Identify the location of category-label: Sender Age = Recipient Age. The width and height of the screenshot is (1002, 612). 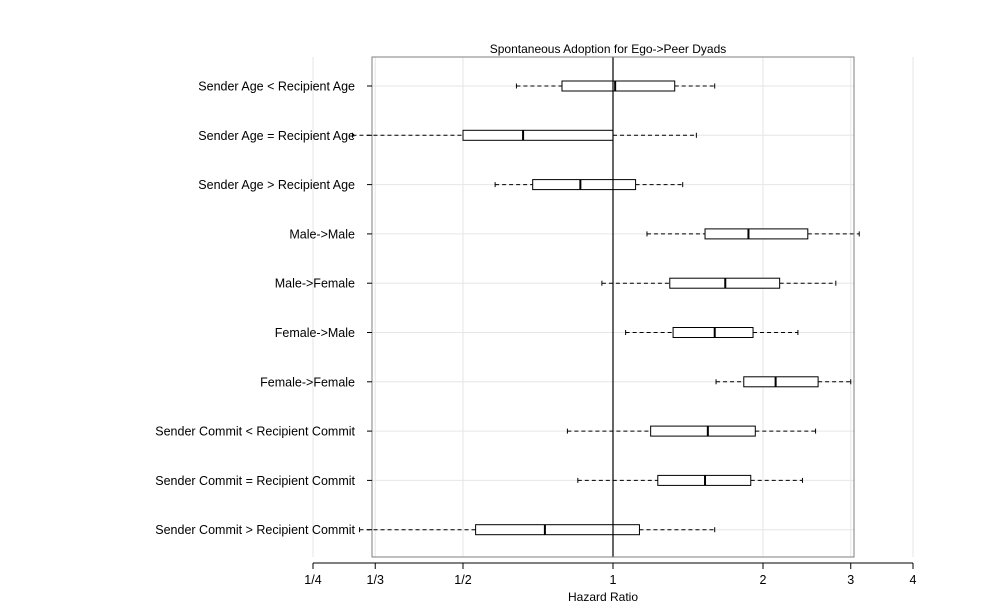
(276, 136).